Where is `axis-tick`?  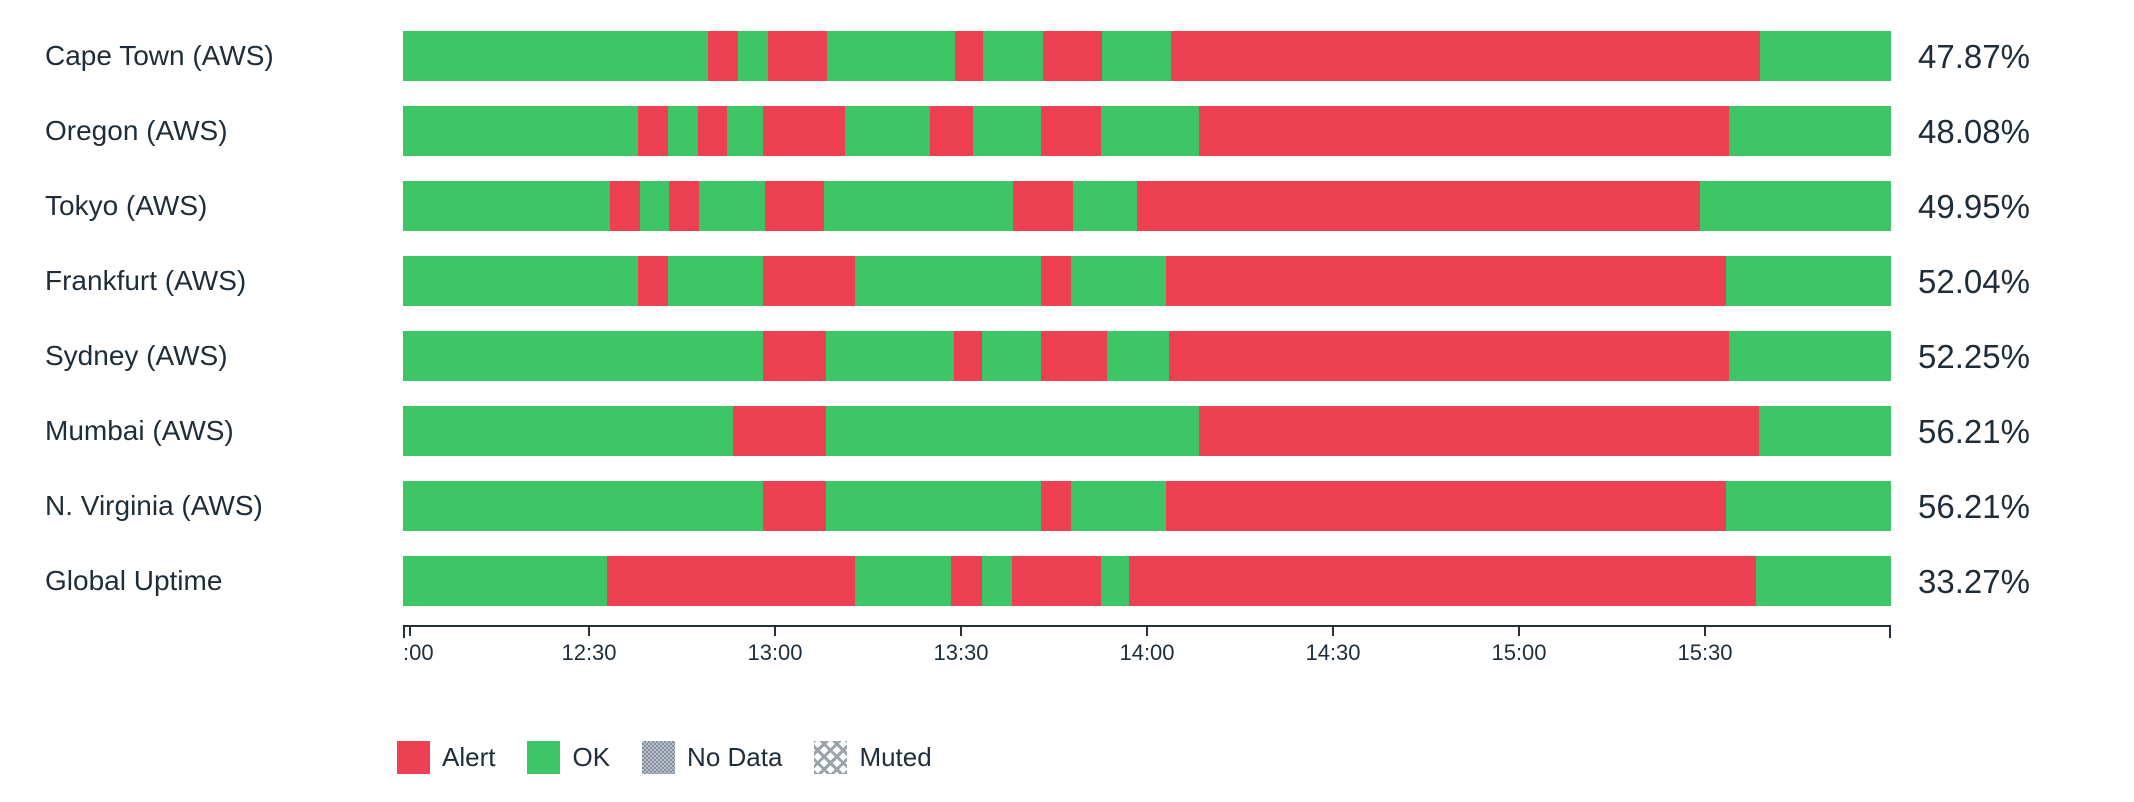
axis-tick is located at coordinates (409, 631).